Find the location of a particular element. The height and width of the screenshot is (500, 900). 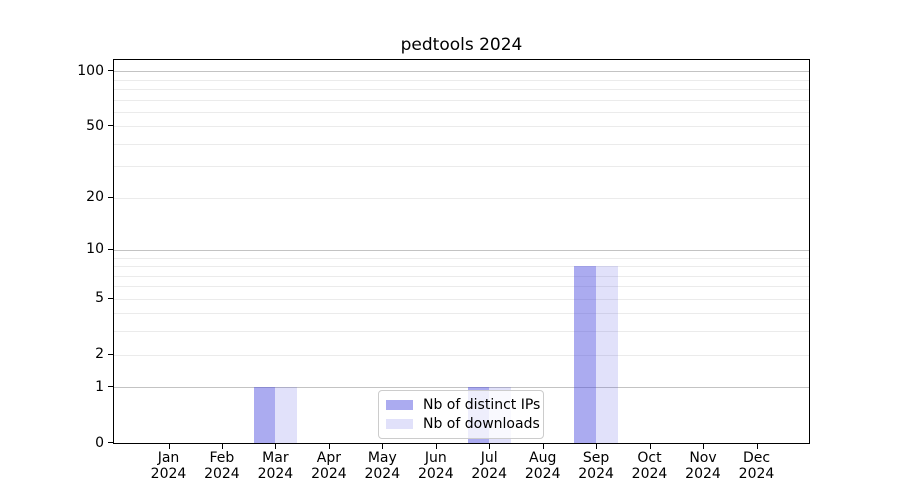

x-tick-label-oct: Oct 2024 is located at coordinates (649, 466).